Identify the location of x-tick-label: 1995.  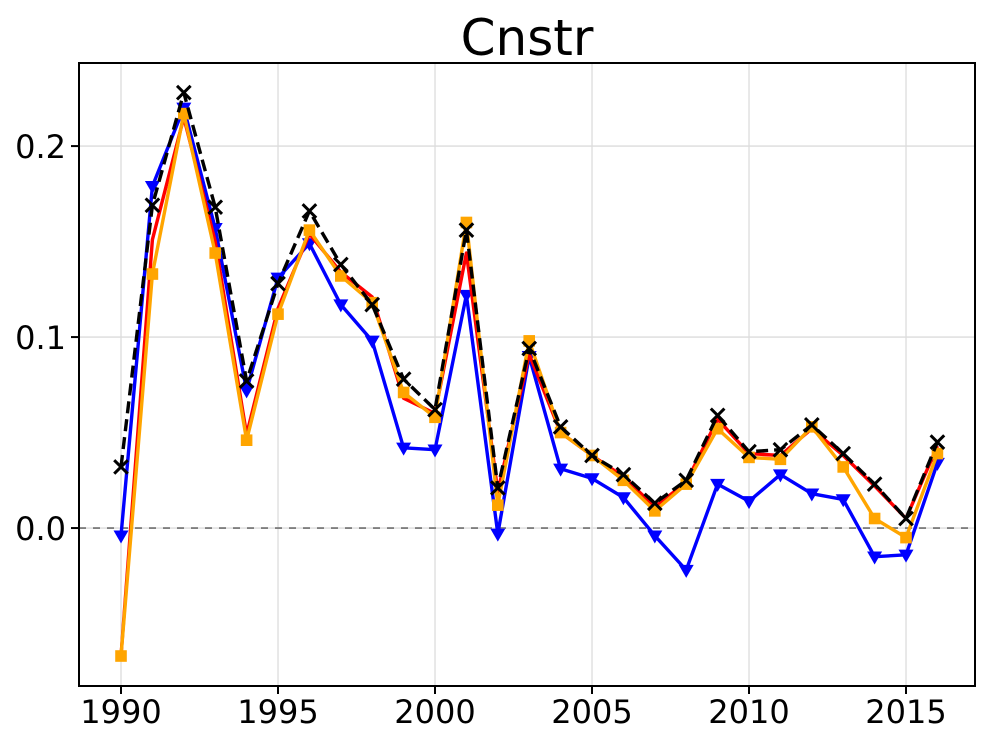
(277, 712).